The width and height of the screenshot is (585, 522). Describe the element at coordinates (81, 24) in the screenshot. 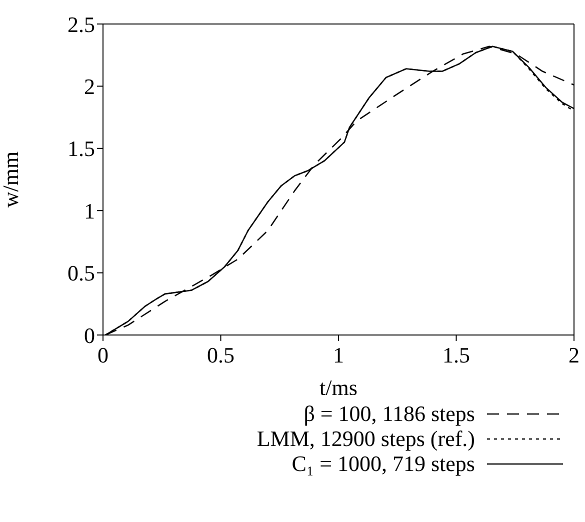

I see `y-tick-label: 2.5` at that location.